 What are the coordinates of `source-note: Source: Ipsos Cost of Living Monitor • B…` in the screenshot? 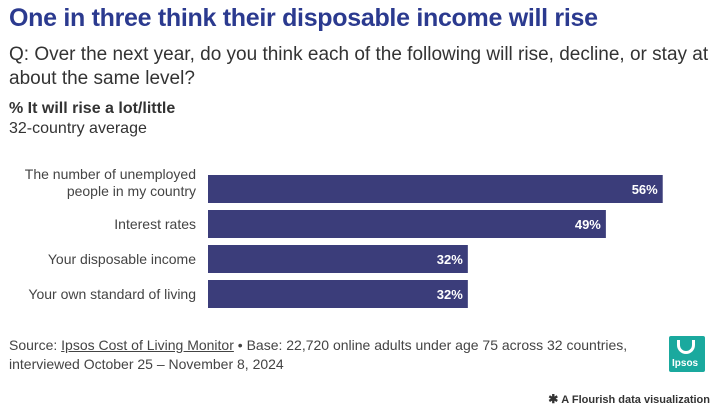 It's located at (339, 355).